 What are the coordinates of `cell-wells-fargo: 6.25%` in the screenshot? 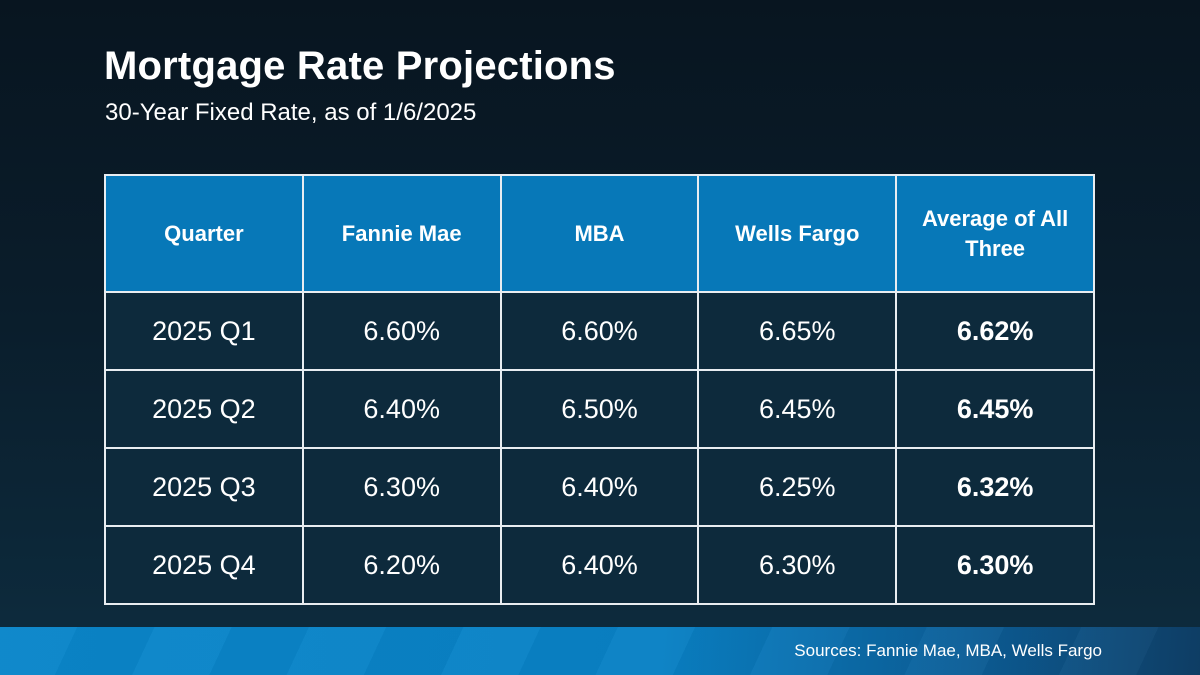 It's located at (797, 487).